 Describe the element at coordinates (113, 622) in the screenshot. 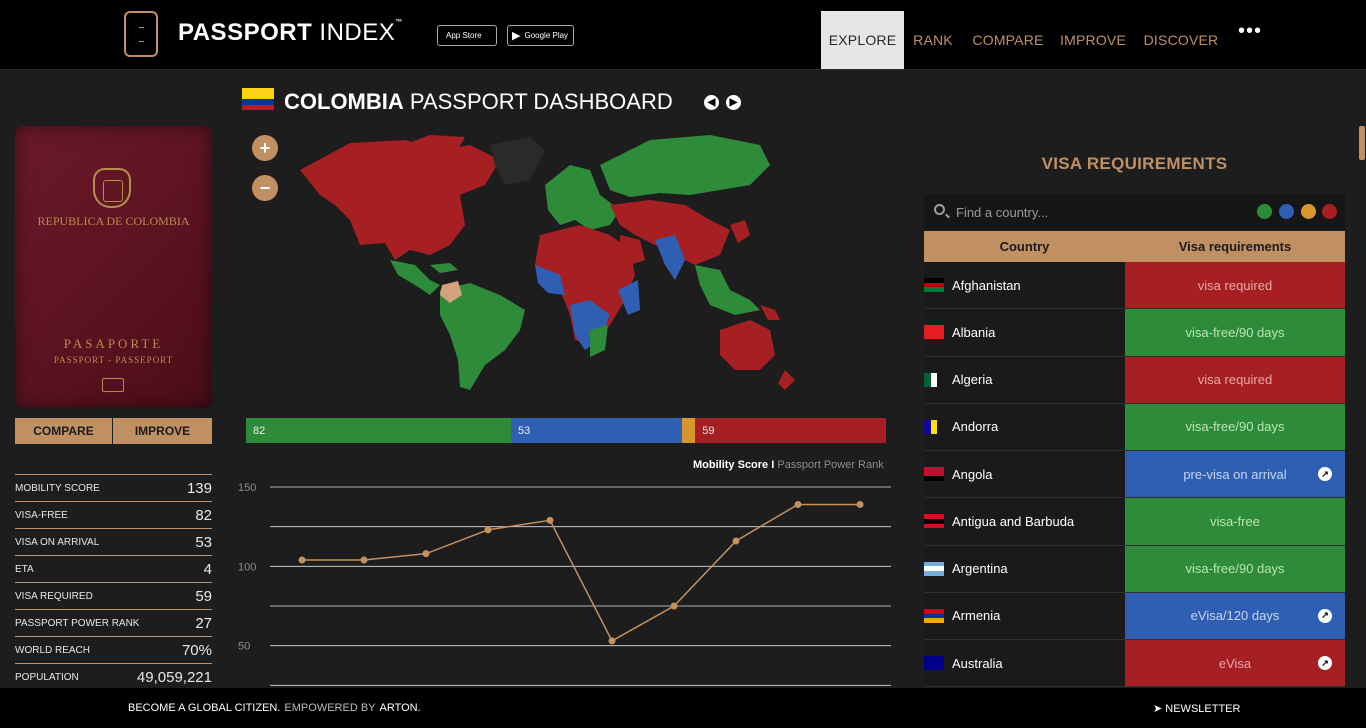

I see `stat-power-rank: PASSPORT POWER RANK 27` at that location.